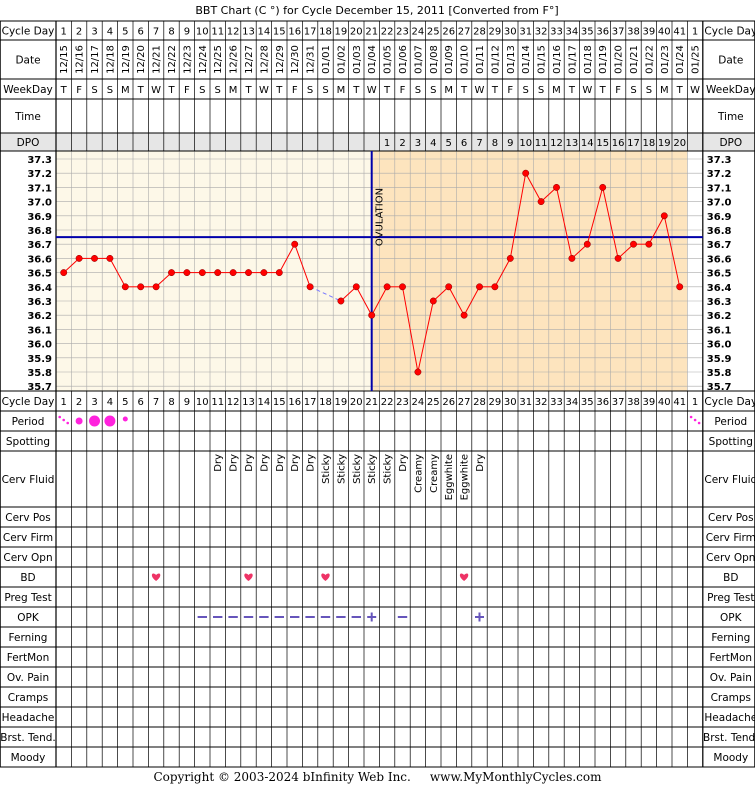  Describe the element at coordinates (525, 143) in the screenshot. I see `dpo-label: 10` at that location.